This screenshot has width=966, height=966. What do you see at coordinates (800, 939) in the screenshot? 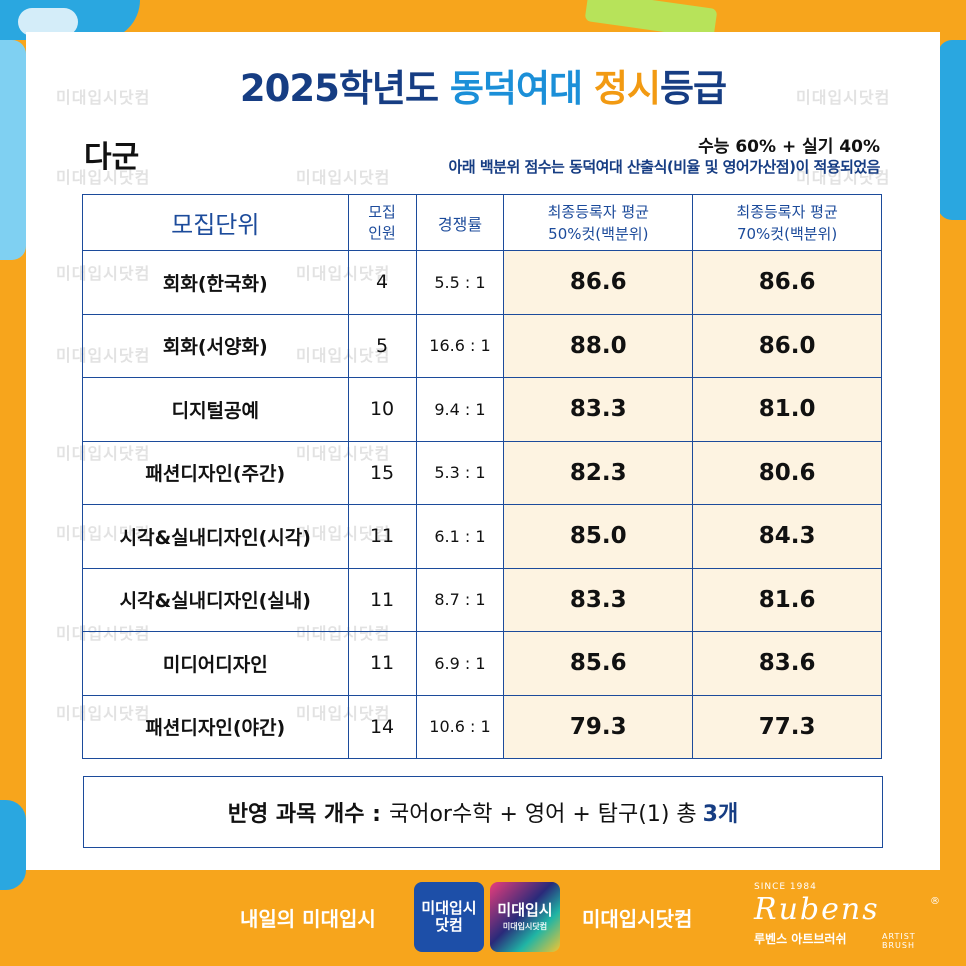
I see `rubens-korean: 루벤스 아트브러쉬` at bounding box center [800, 939].